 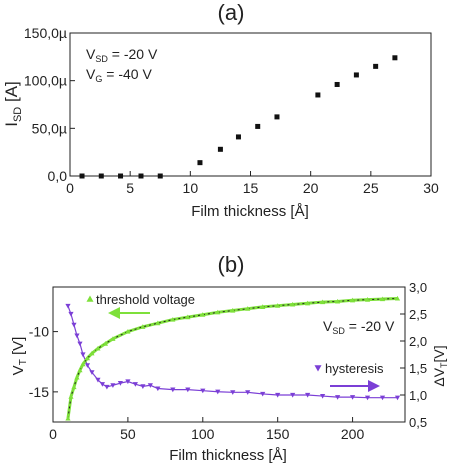 What do you see at coordinates (231, 264) in the screenshot?
I see `panel-b-label: (b)` at bounding box center [231, 264].